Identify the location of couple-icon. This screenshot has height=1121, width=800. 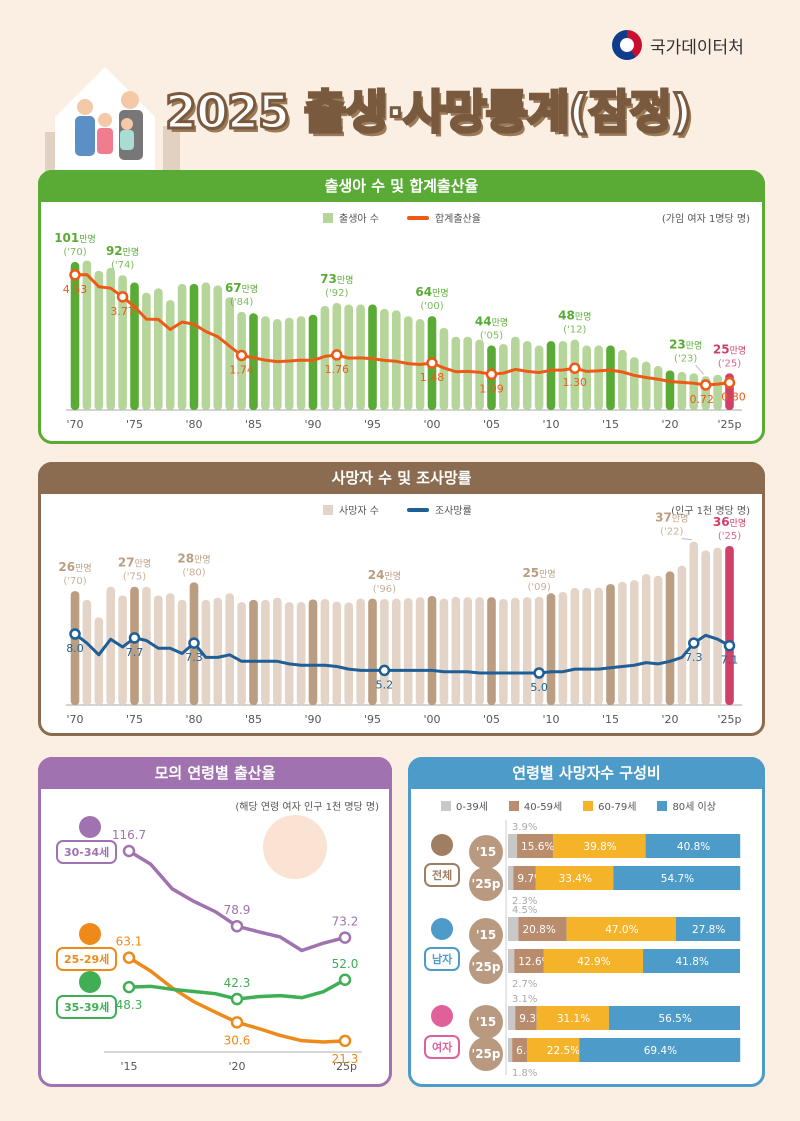
(442, 845).